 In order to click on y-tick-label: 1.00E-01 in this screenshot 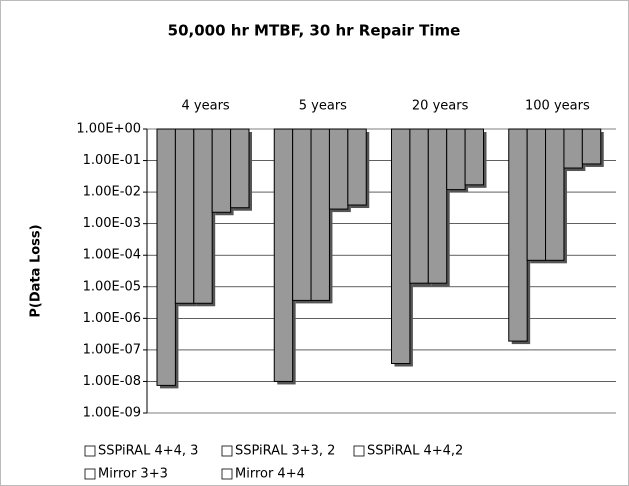, I will do `click(112, 160)`.